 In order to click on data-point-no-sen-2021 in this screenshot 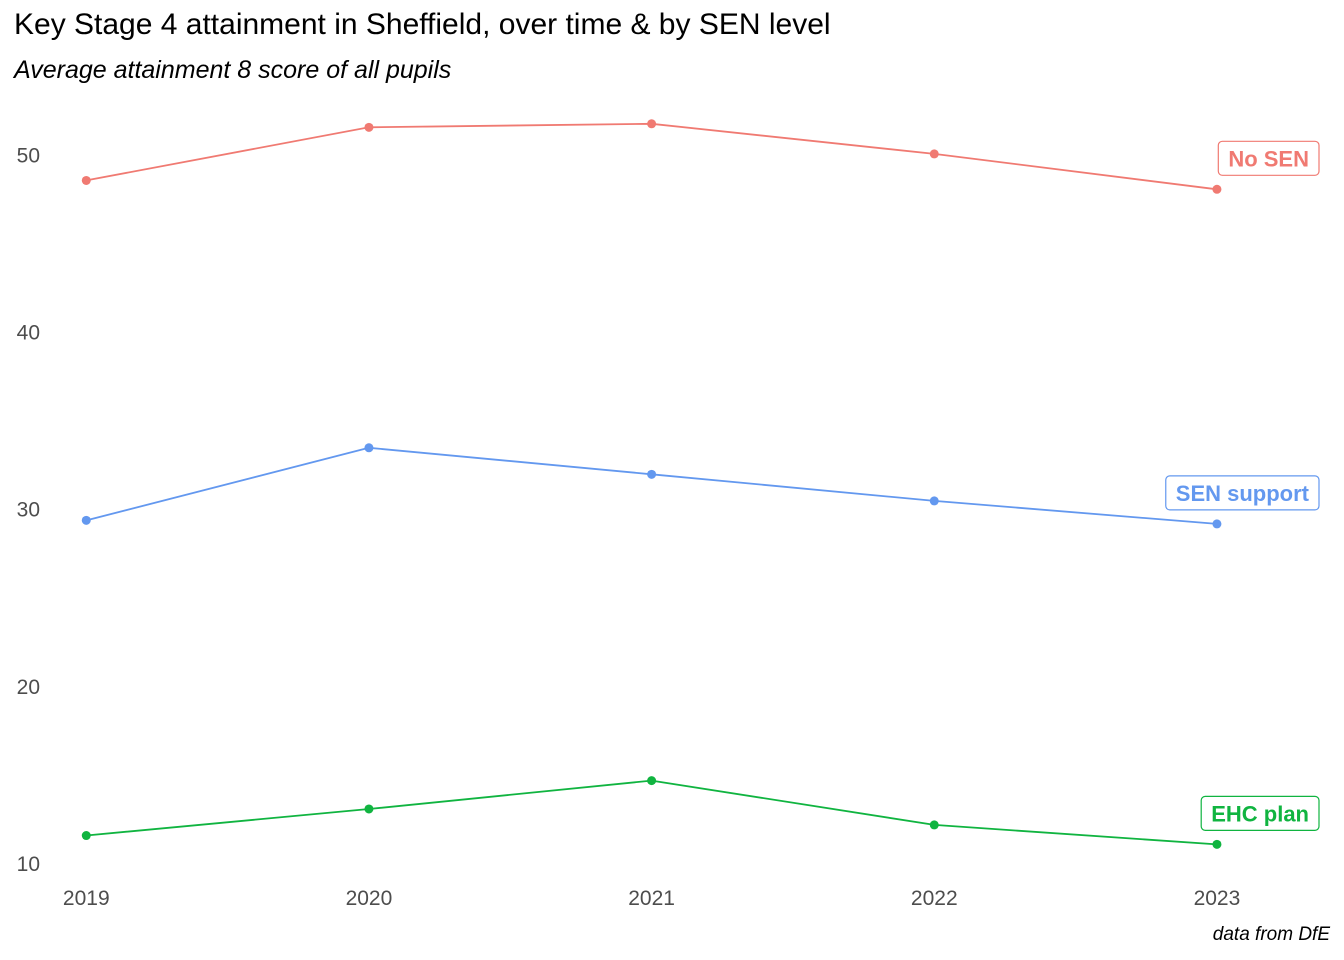, I will do `click(652, 124)`.